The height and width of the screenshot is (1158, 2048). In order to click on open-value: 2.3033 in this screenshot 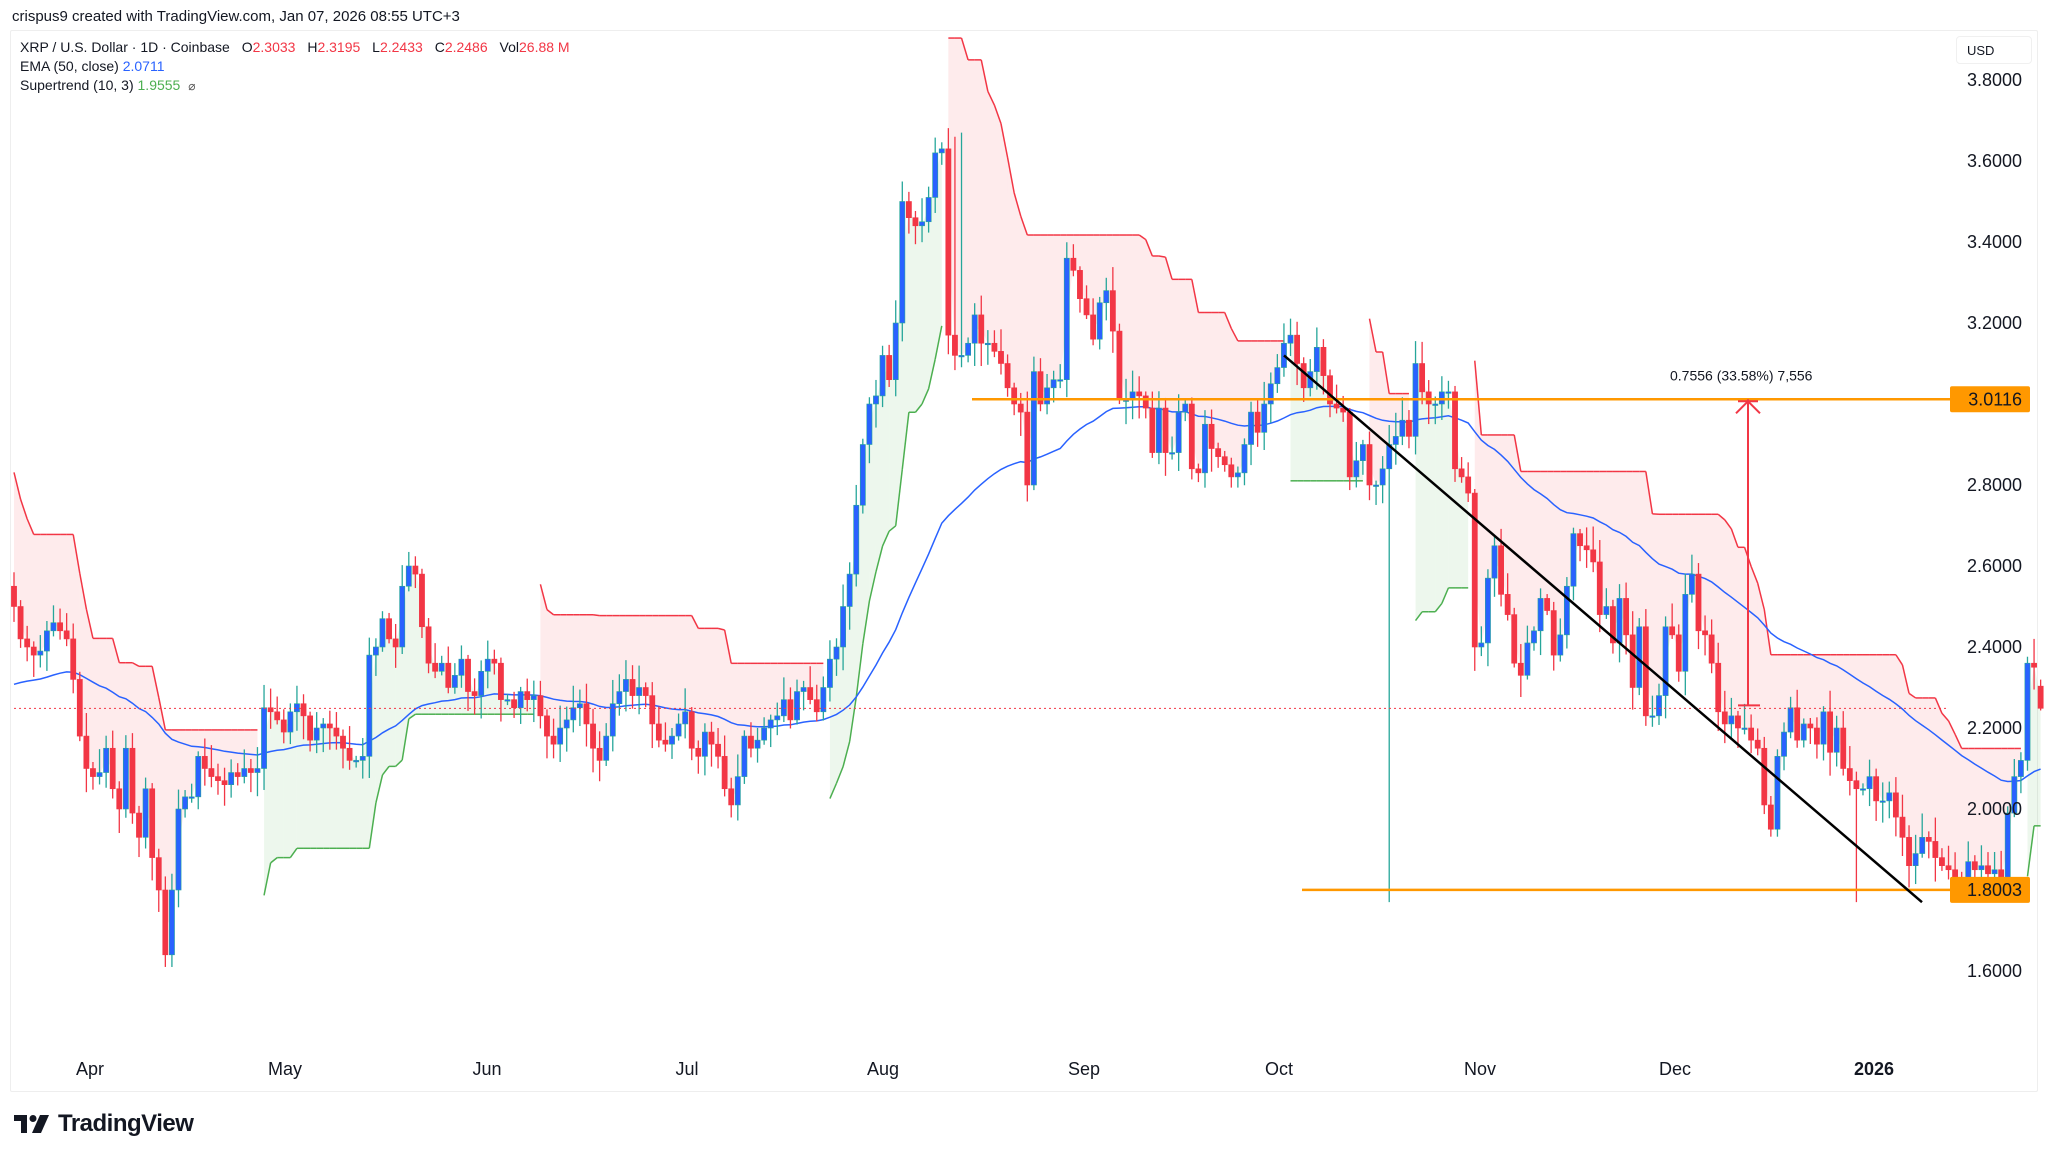, I will do `click(274, 47)`.